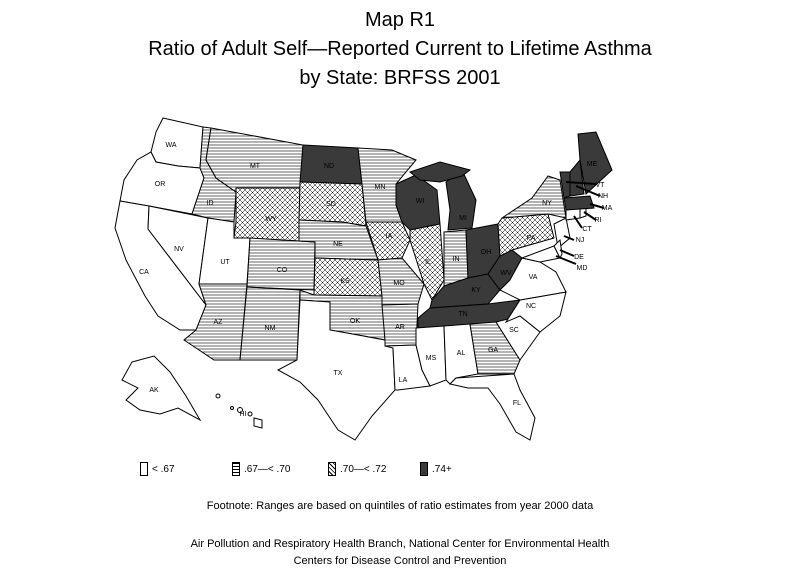 The width and height of the screenshot is (800, 572). Describe the element at coordinates (514, 330) in the screenshot. I see `label-sc: SC` at that location.